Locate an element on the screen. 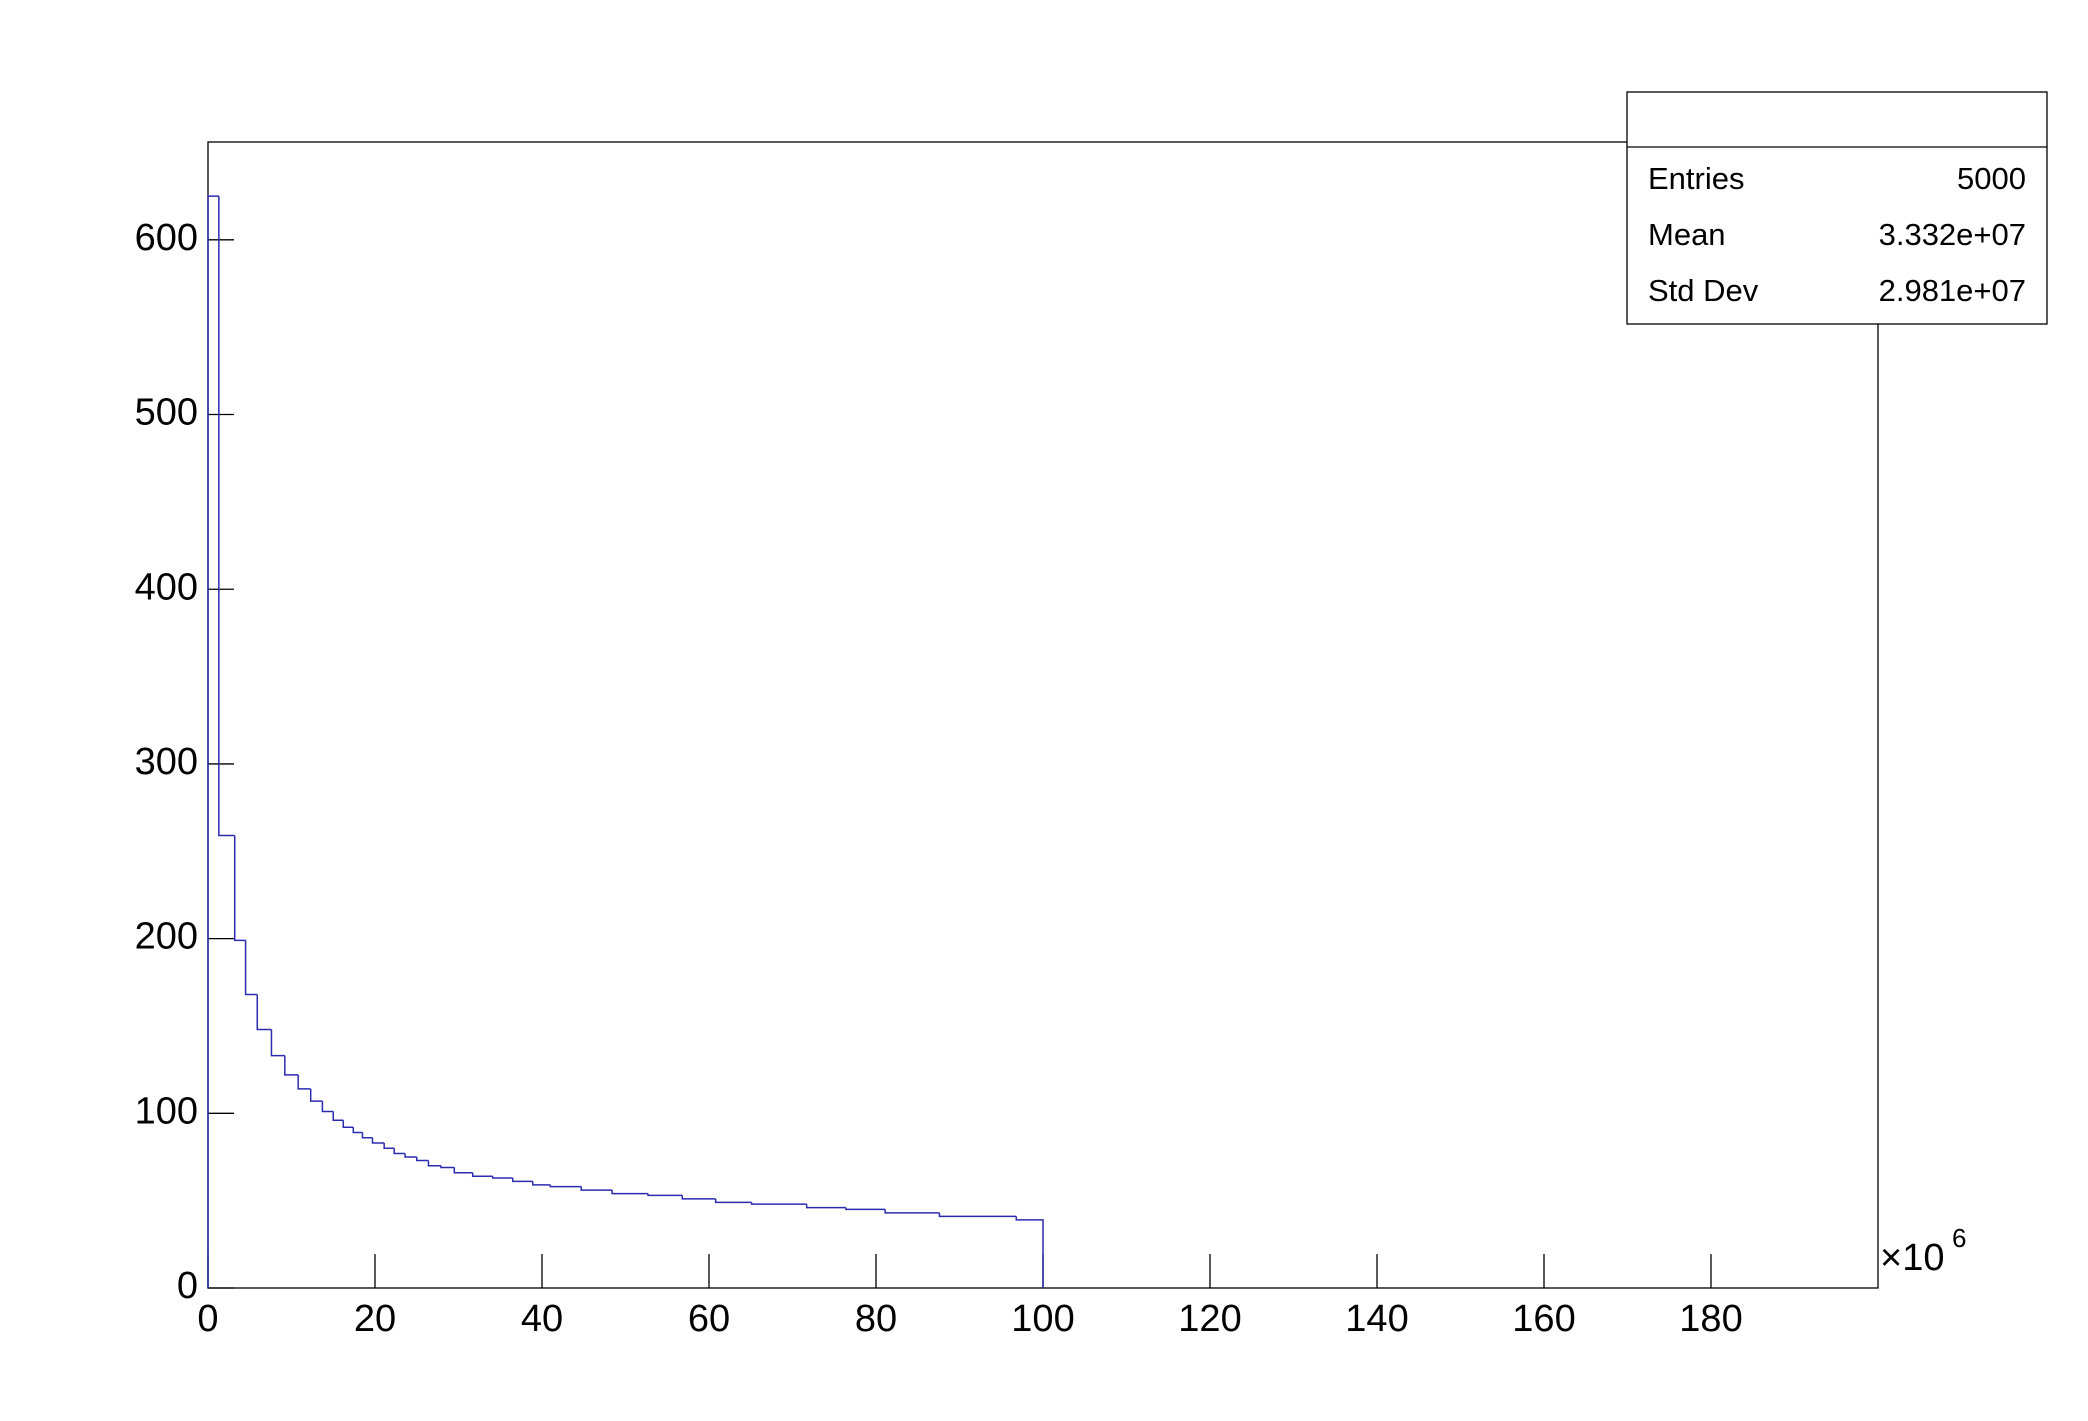 The image size is (2088, 1421). stat-label: Std Dev is located at coordinates (1703, 290).